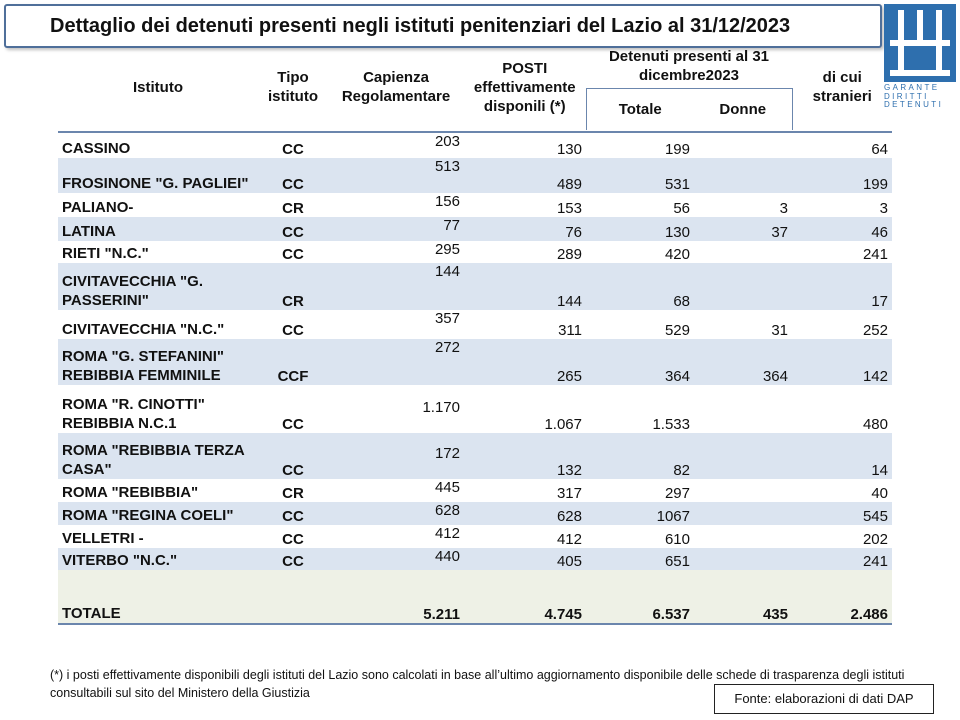 The height and width of the screenshot is (720, 960). Describe the element at coordinates (441, 407) in the screenshot. I see `cell-capienza: 1.170` at that location.